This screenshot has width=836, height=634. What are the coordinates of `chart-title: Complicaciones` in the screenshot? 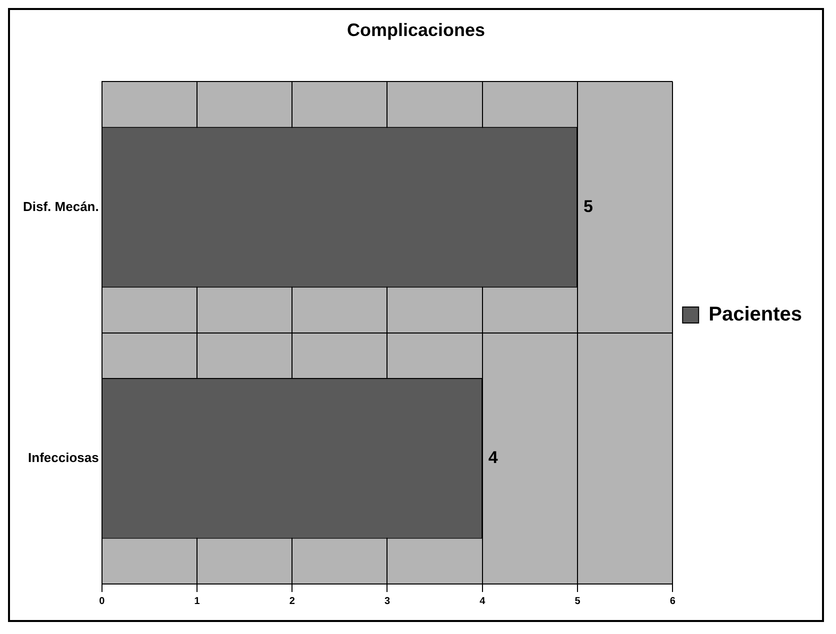 It's located at (416, 30).